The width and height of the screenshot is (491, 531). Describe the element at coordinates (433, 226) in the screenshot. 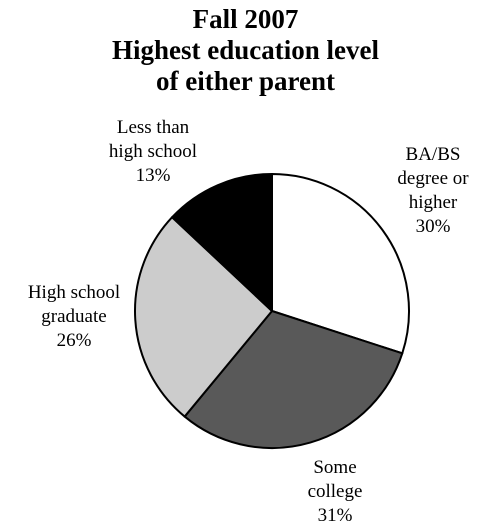

I see `slice-percent-ba-bs-degree: 30%` at that location.